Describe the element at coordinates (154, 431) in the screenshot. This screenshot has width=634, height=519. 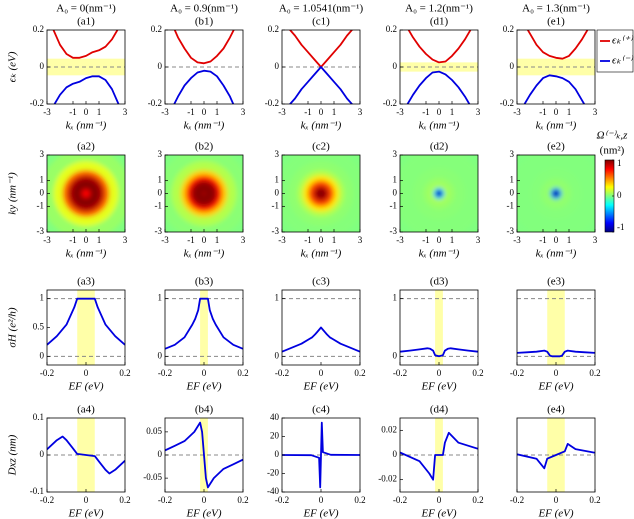
I see `y-tick-label: 0.05` at that location.